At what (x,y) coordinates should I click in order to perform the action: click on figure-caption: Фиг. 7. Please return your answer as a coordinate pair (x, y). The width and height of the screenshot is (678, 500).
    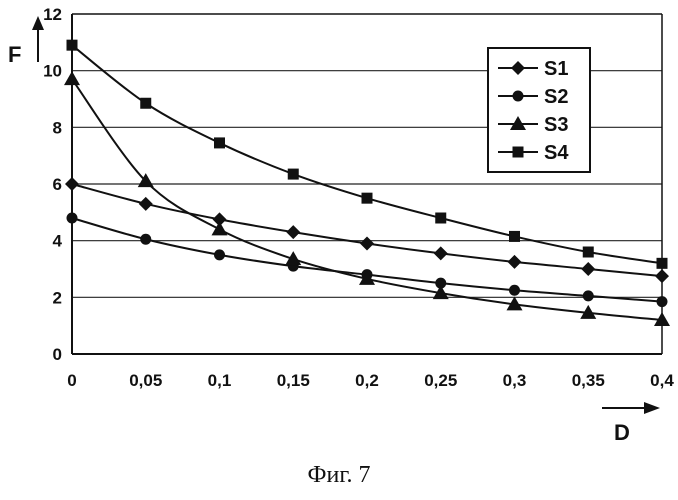
    Looking at the image, I should click on (339, 475).